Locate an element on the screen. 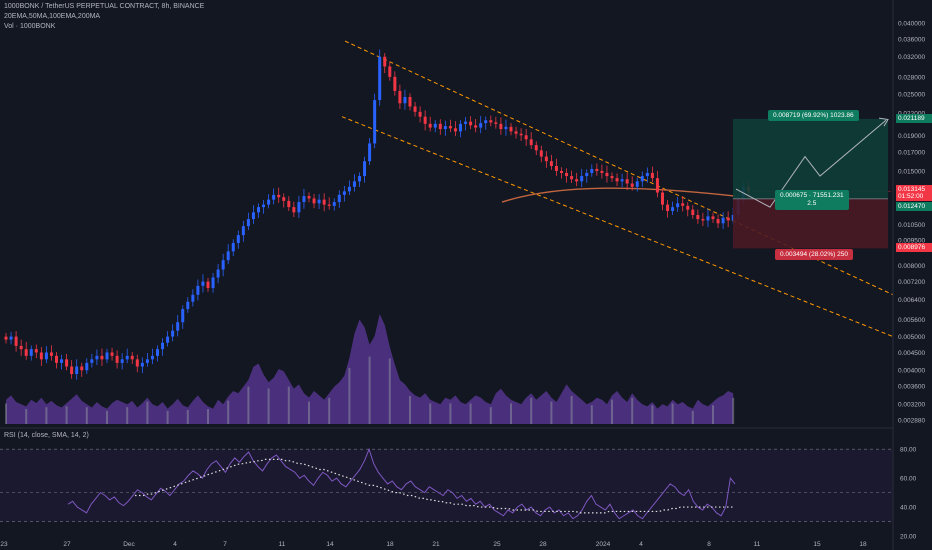 Image resolution: width=932 pixels, height=550 pixels. price-tick-label: 0.028000 is located at coordinates (911, 77).